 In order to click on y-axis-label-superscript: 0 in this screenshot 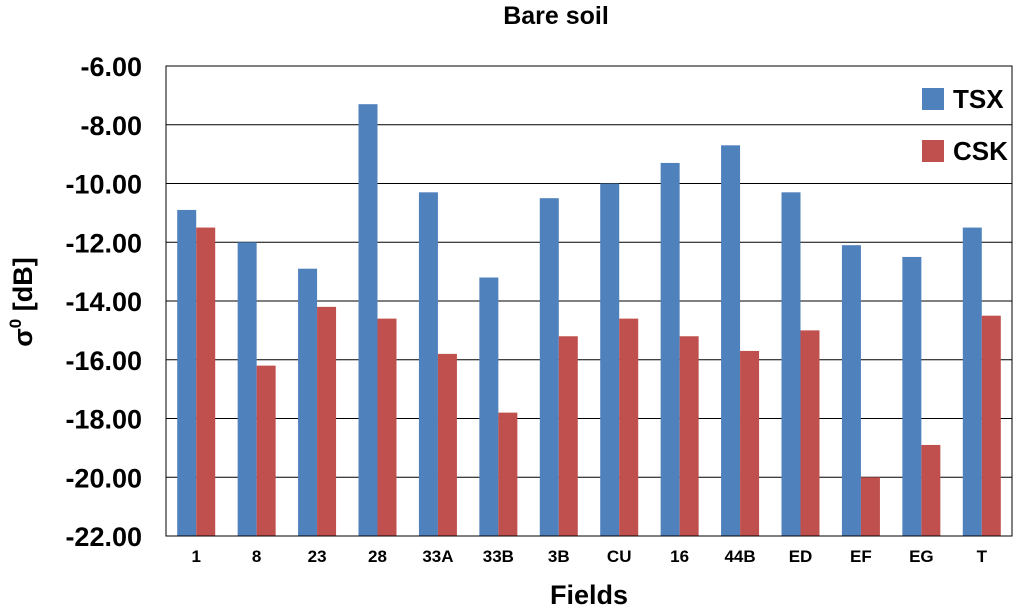, I will do `click(15, 323)`.